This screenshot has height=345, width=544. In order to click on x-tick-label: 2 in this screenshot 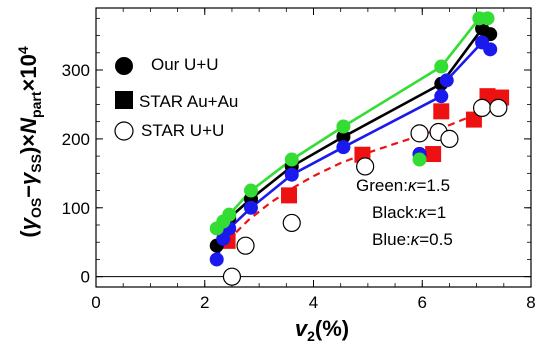, I will do `click(204, 302)`.